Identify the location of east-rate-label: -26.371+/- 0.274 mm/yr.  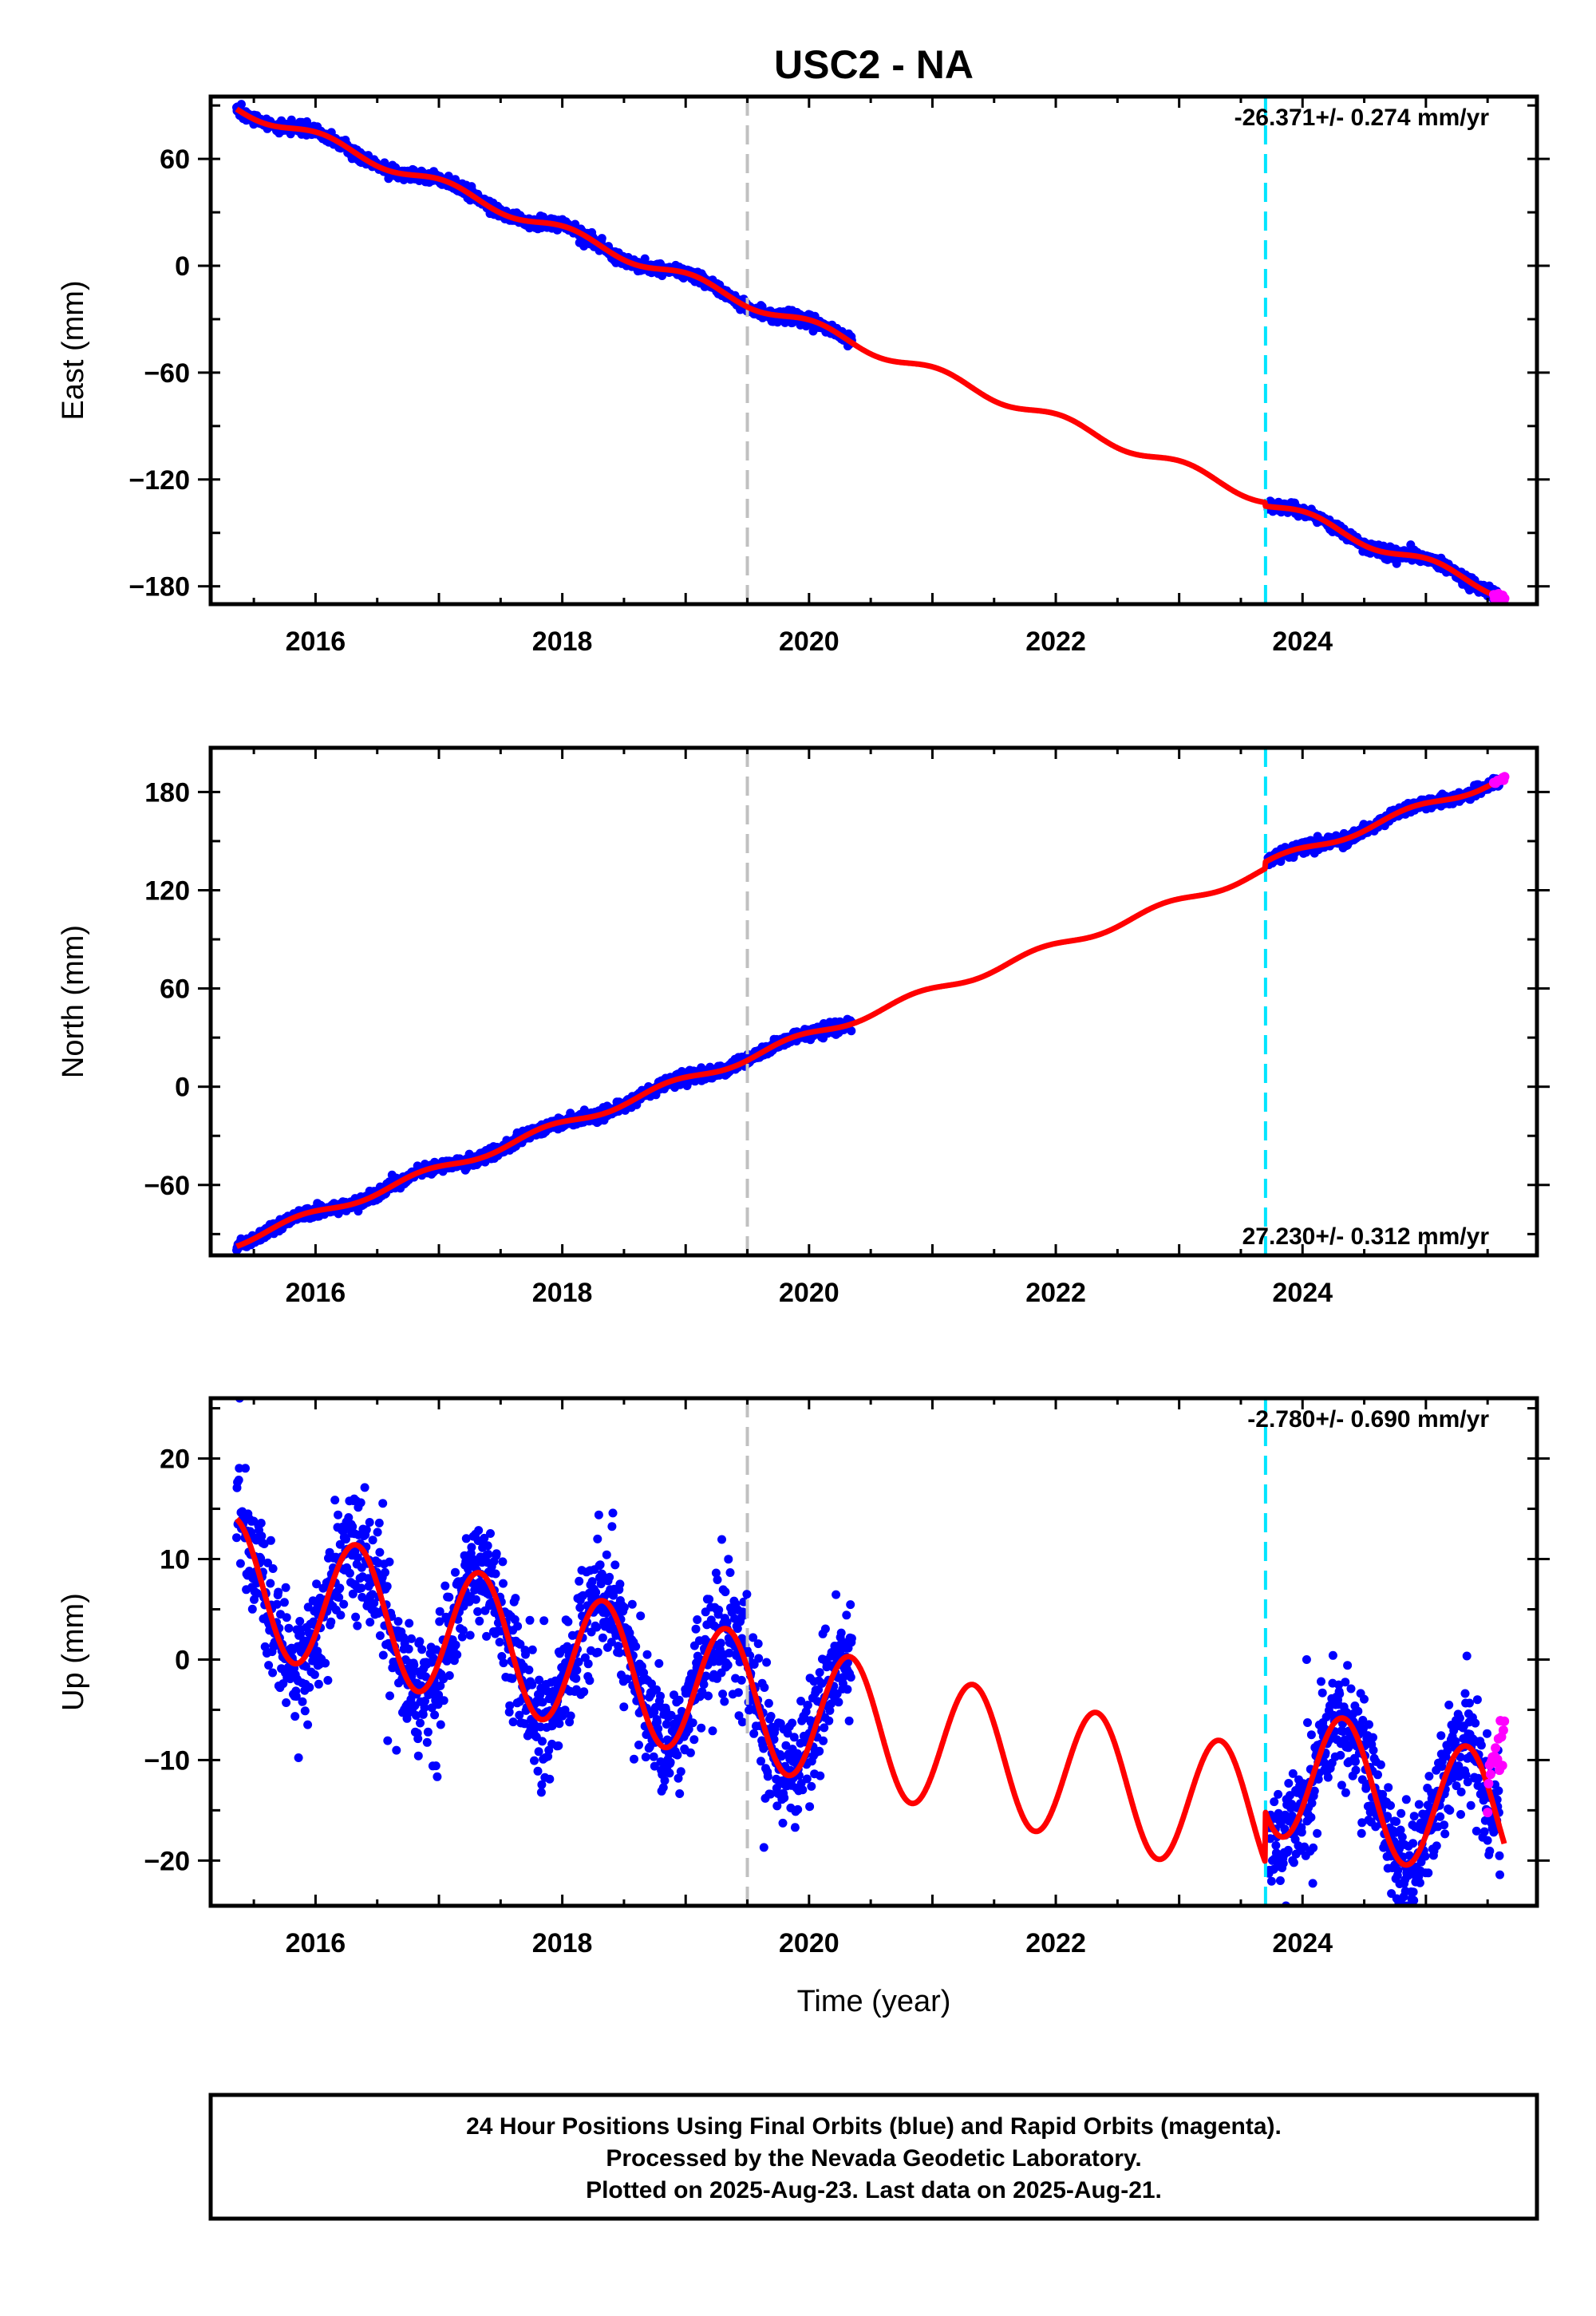
(1362, 118).